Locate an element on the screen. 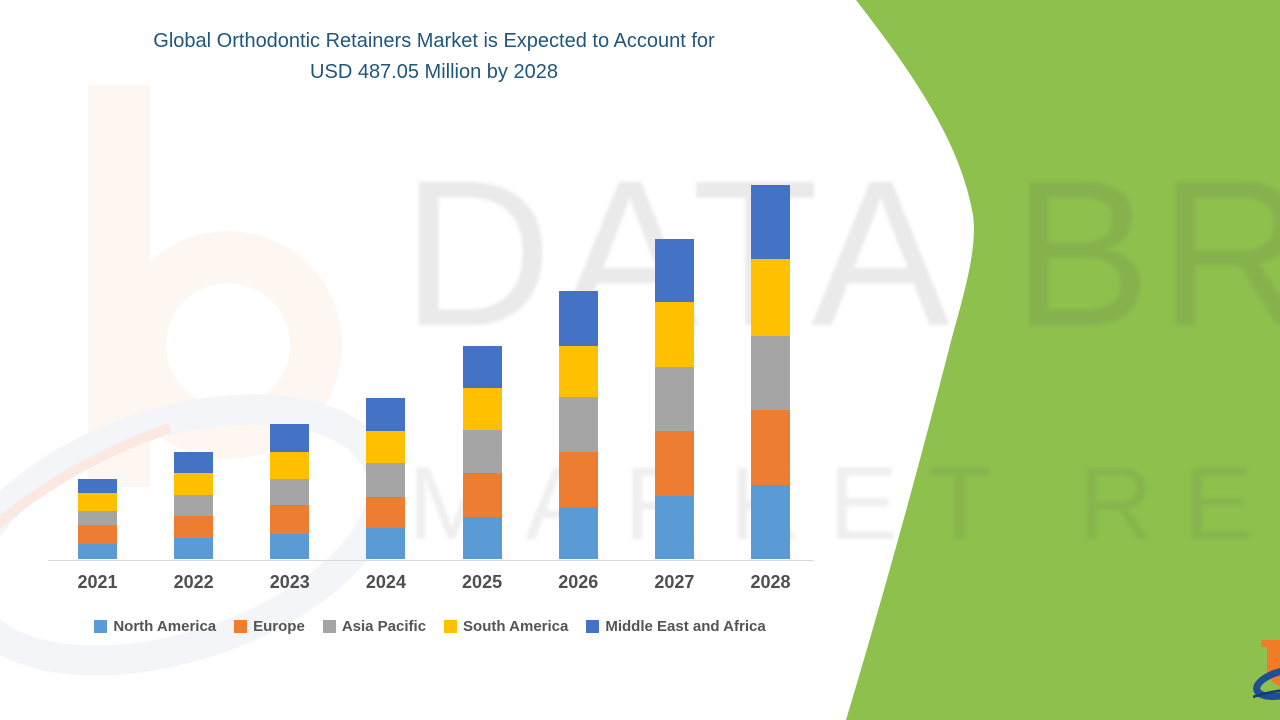  bar-2024-segment-south-america is located at coordinates (386, 446).